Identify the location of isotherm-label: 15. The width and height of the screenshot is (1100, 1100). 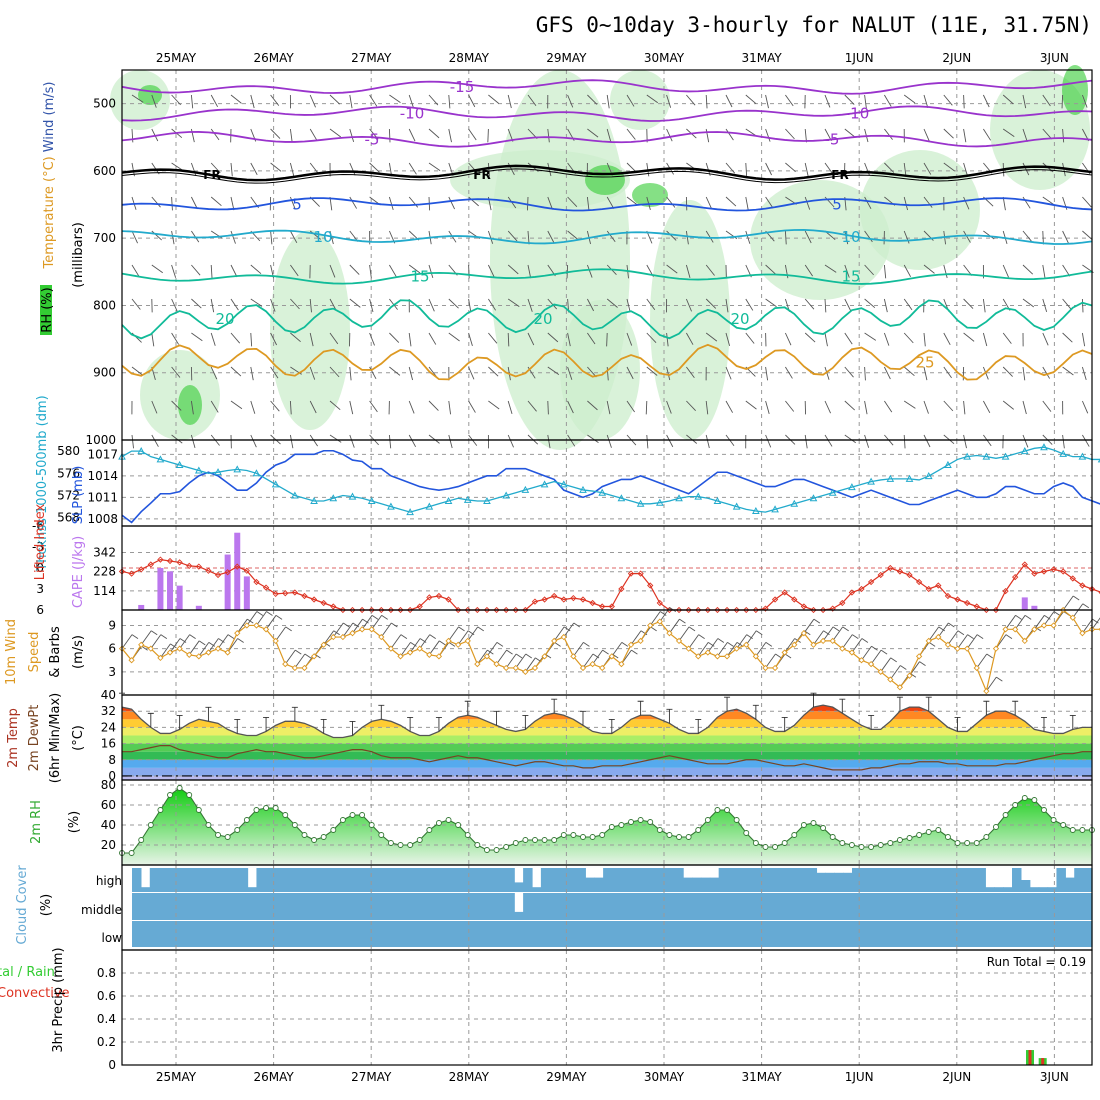
(419, 277).